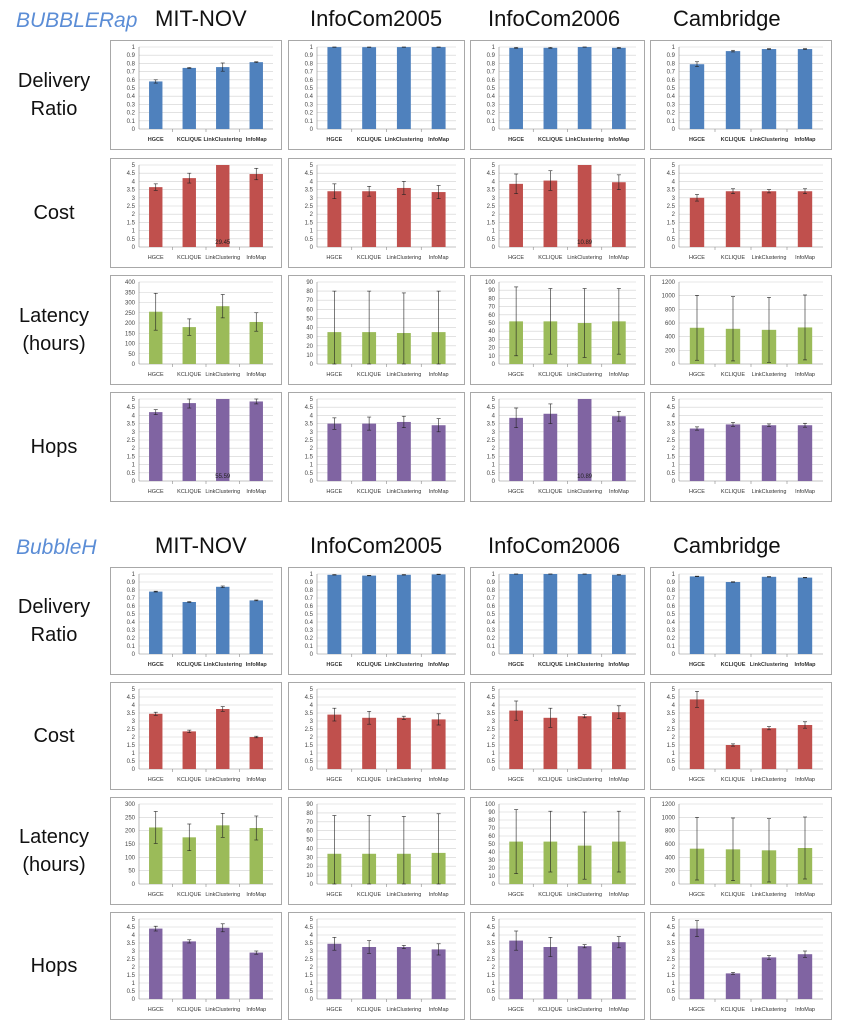 The height and width of the screenshot is (1024, 842). Describe the element at coordinates (554, 545) in the screenshot. I see `column-title: InfoCom2006` at that location.